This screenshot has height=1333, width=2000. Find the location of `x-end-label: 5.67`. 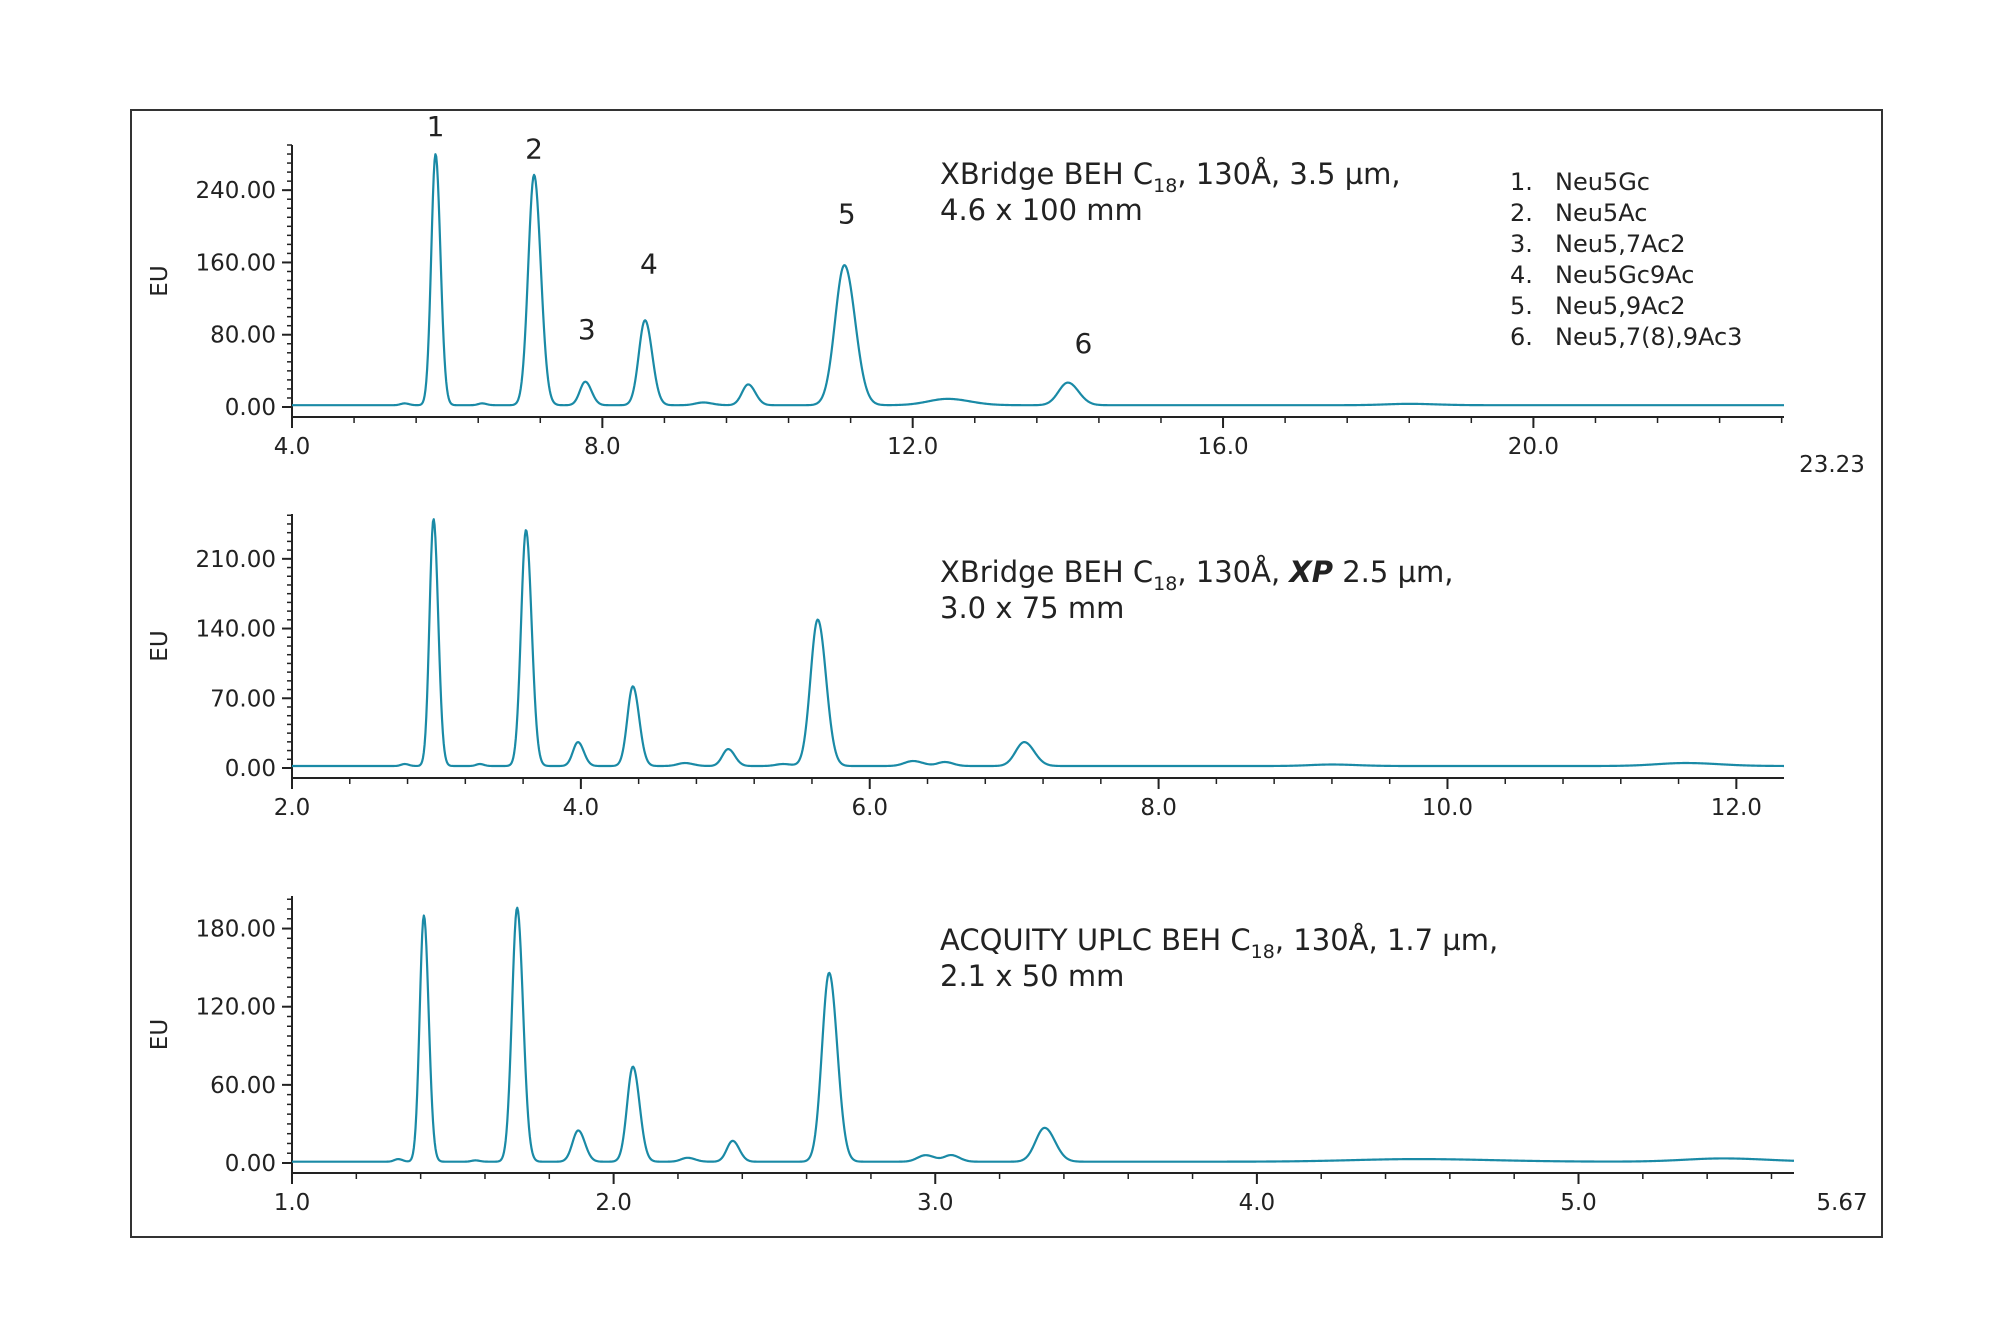

x-end-label: 5.67 is located at coordinates (1841, 1203).